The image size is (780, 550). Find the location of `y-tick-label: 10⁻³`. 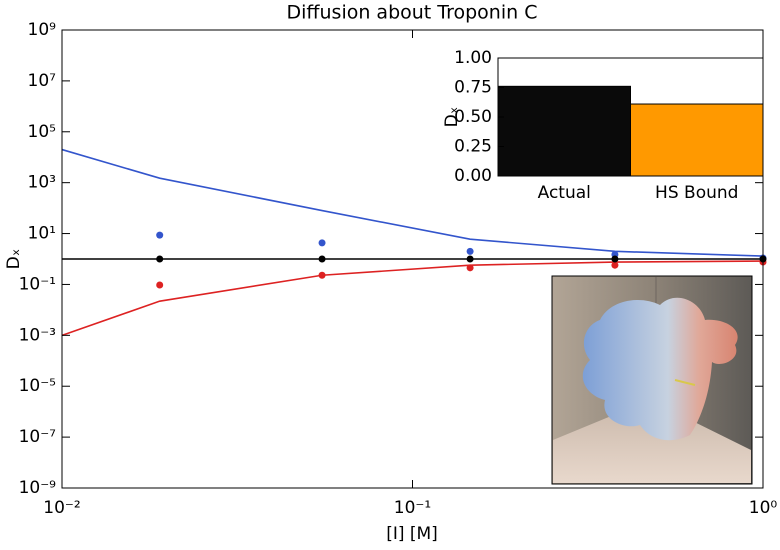

y-tick-label: 10⁻³ is located at coordinates (37, 335).